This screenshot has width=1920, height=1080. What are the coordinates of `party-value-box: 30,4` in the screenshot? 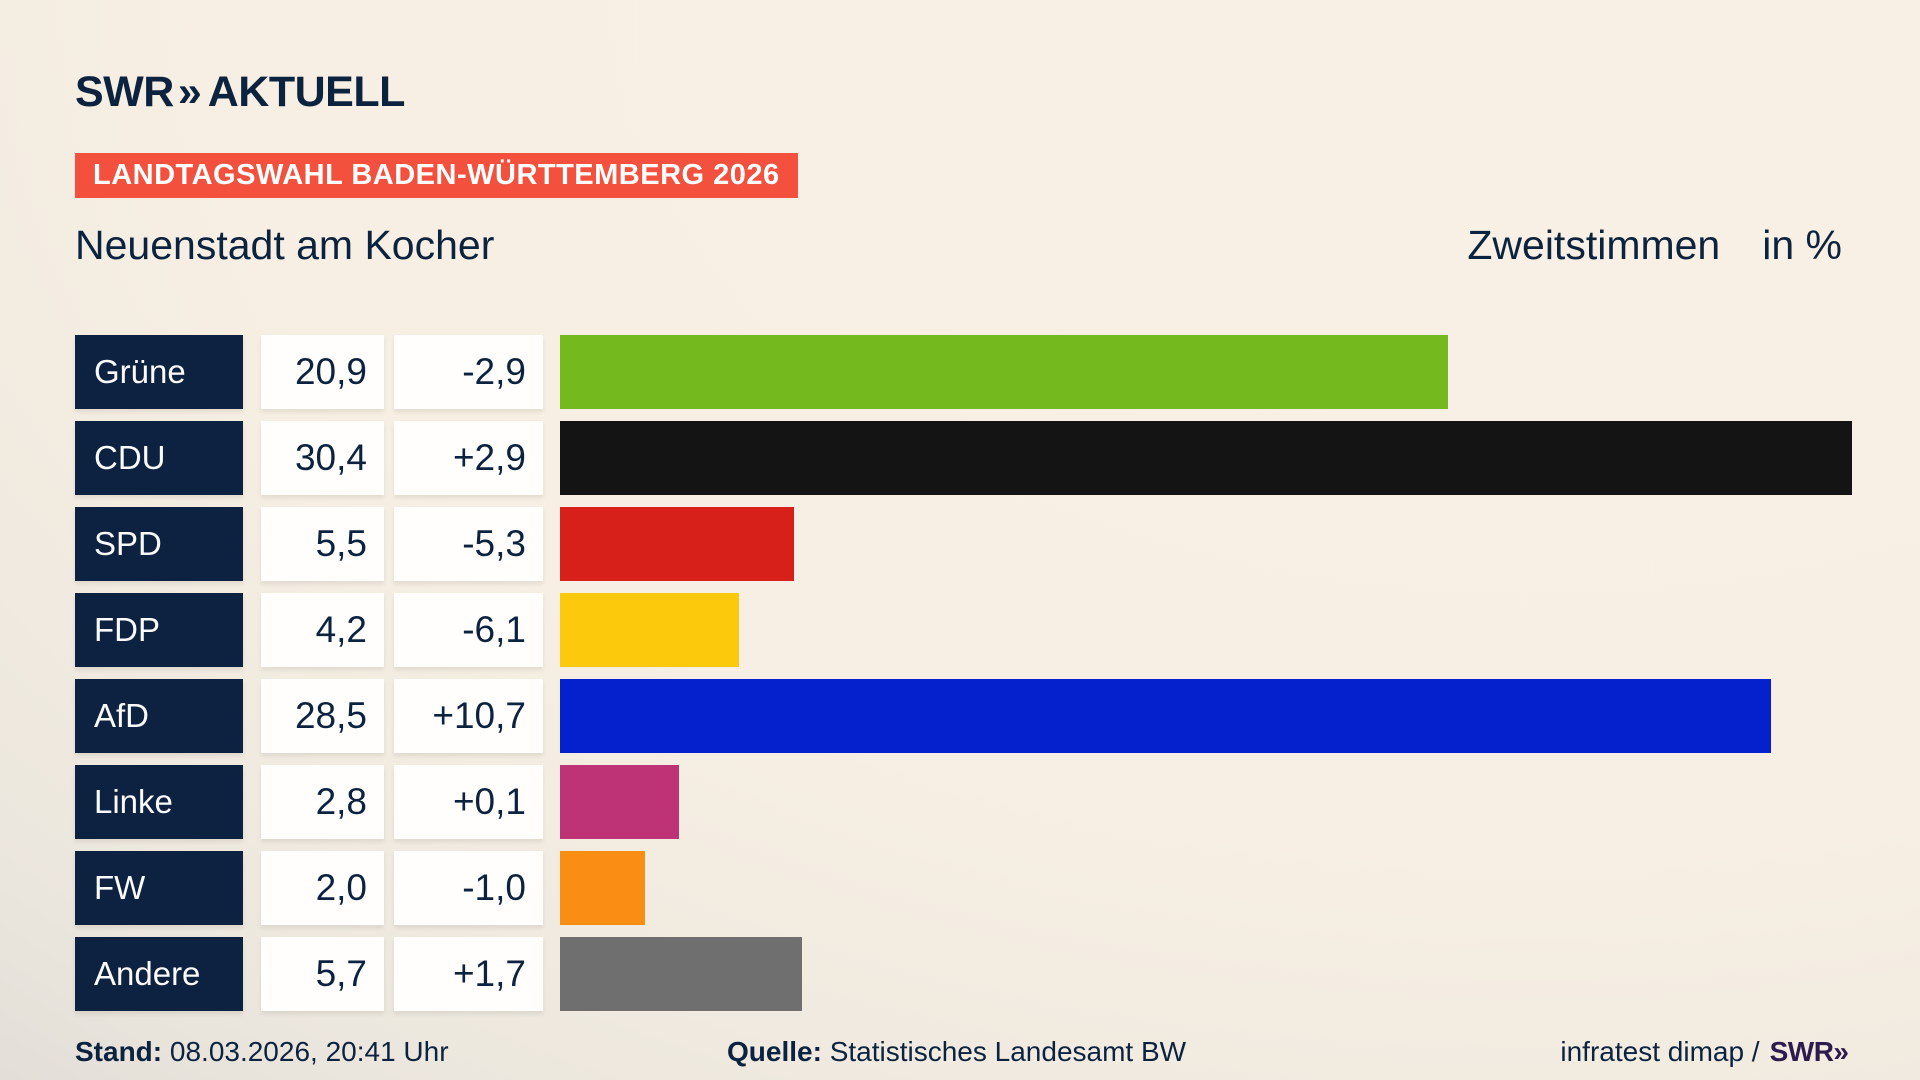 It's located at (322, 458).